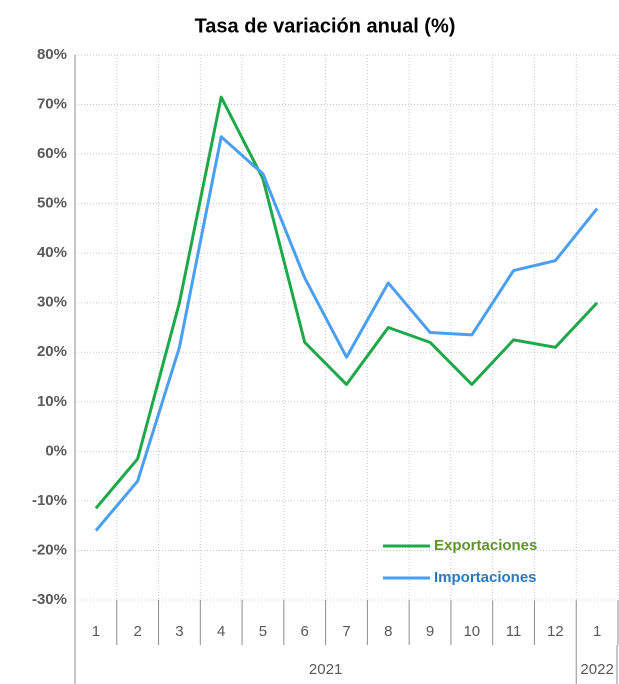 The image size is (619, 684). Describe the element at coordinates (52, 302) in the screenshot. I see `y-tick-label: 30%` at that location.